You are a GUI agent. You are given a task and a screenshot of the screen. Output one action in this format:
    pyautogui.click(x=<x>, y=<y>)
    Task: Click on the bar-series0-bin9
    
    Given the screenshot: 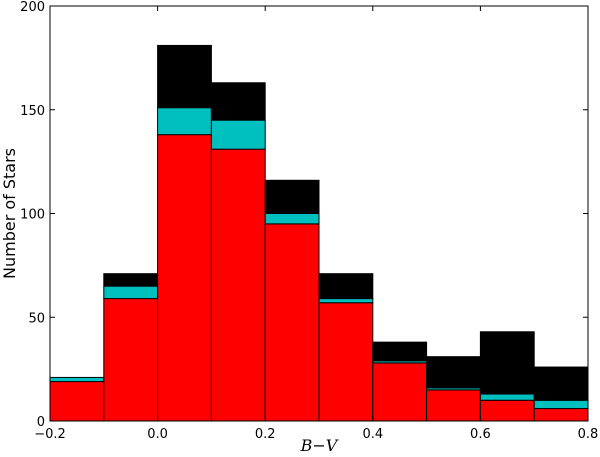 What is the action you would take?
    pyautogui.click(x=561, y=415)
    